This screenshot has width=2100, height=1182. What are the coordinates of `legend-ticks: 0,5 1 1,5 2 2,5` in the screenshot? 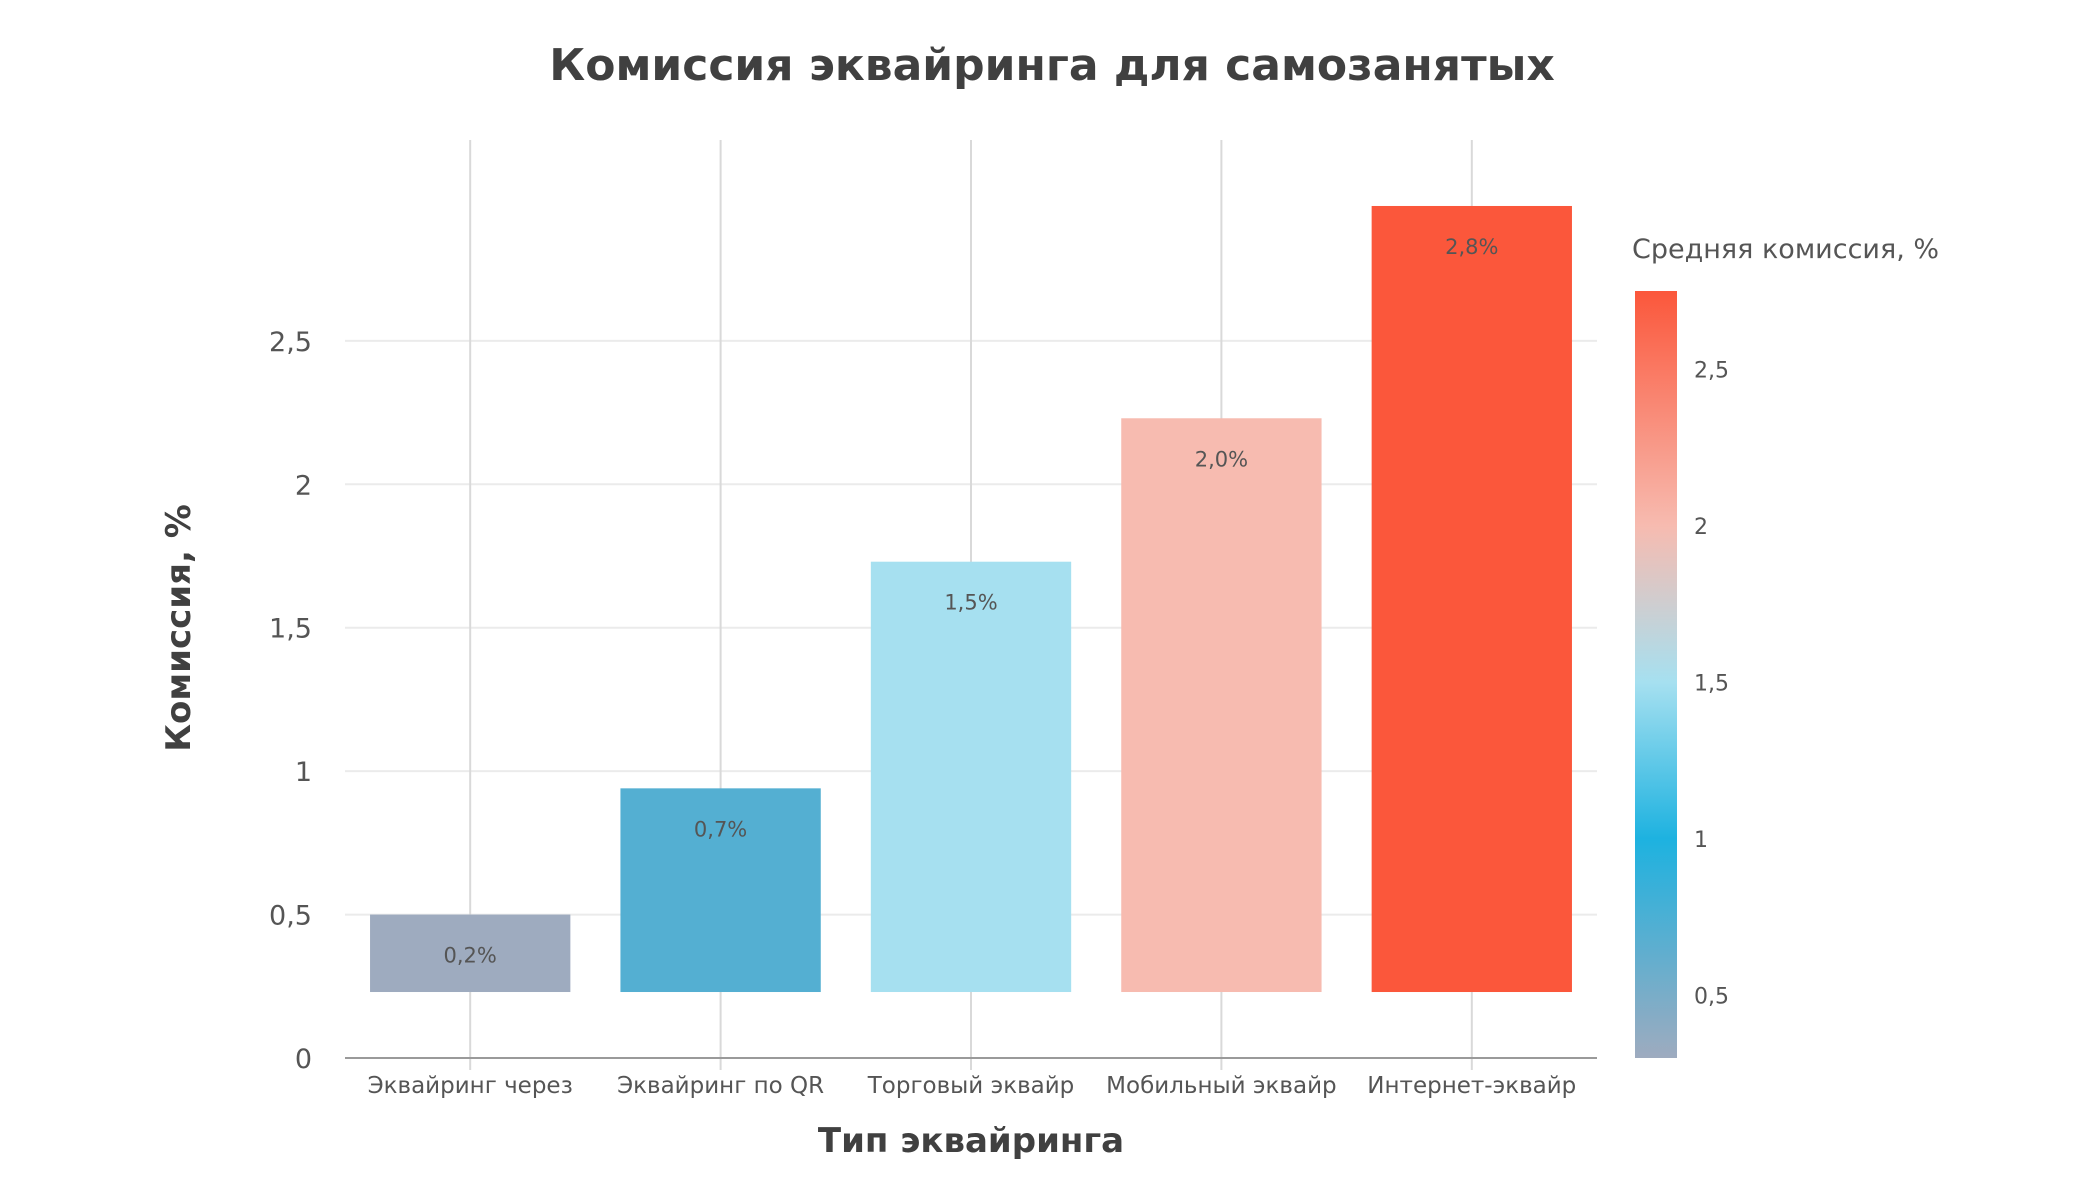 It's located at (1711, 683).